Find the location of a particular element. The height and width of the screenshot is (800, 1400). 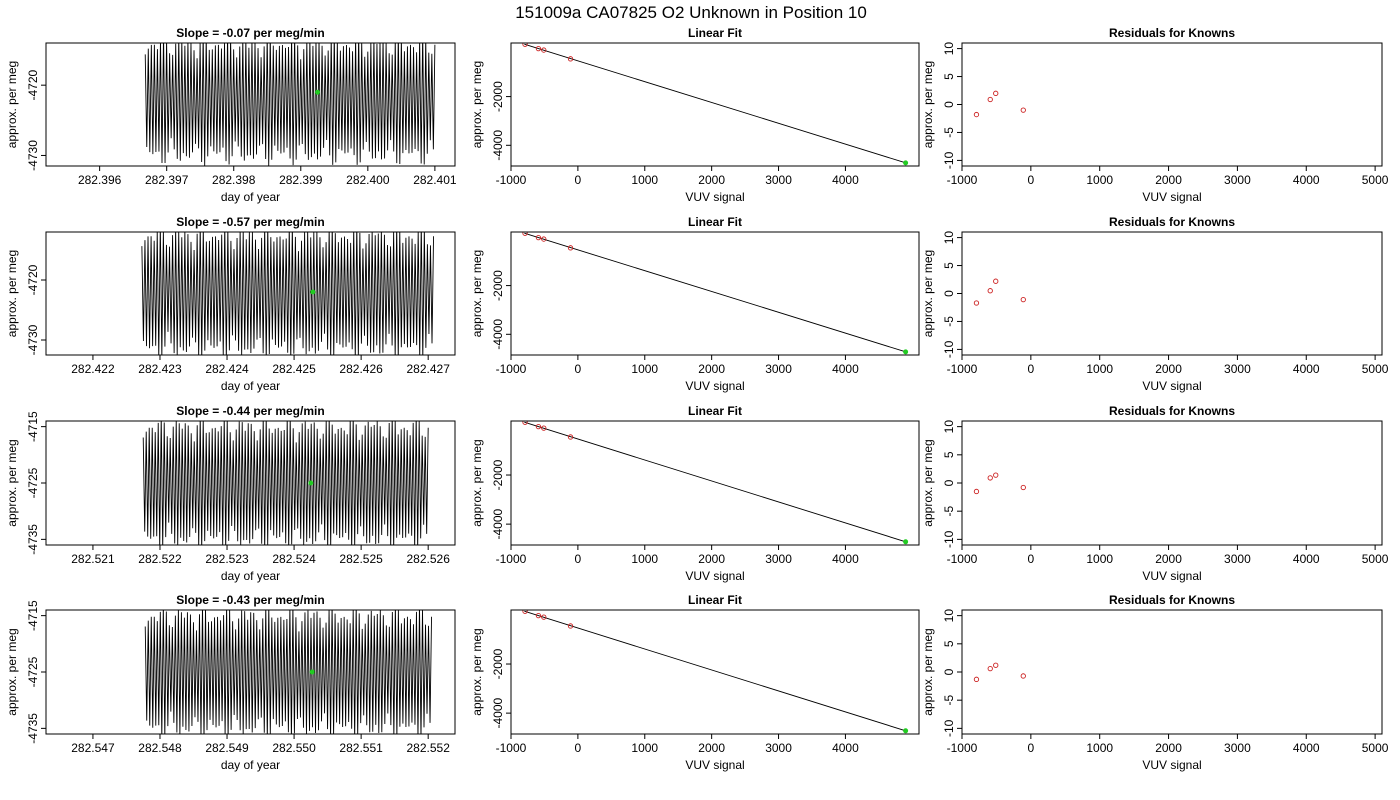

x-tick-label: 282.422 is located at coordinates (93, 369).